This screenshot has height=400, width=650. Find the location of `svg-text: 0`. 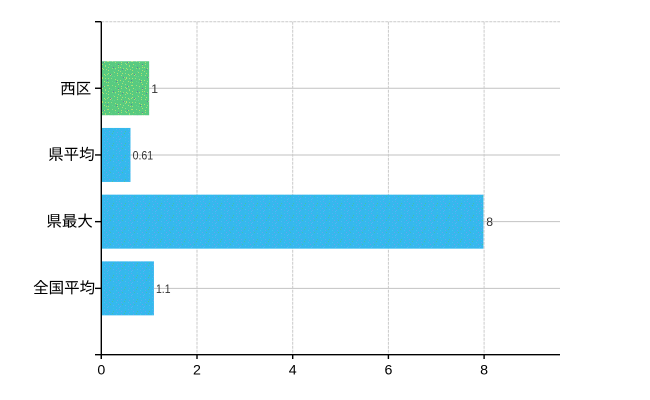

svg-text: 0 is located at coordinates (101, 371).